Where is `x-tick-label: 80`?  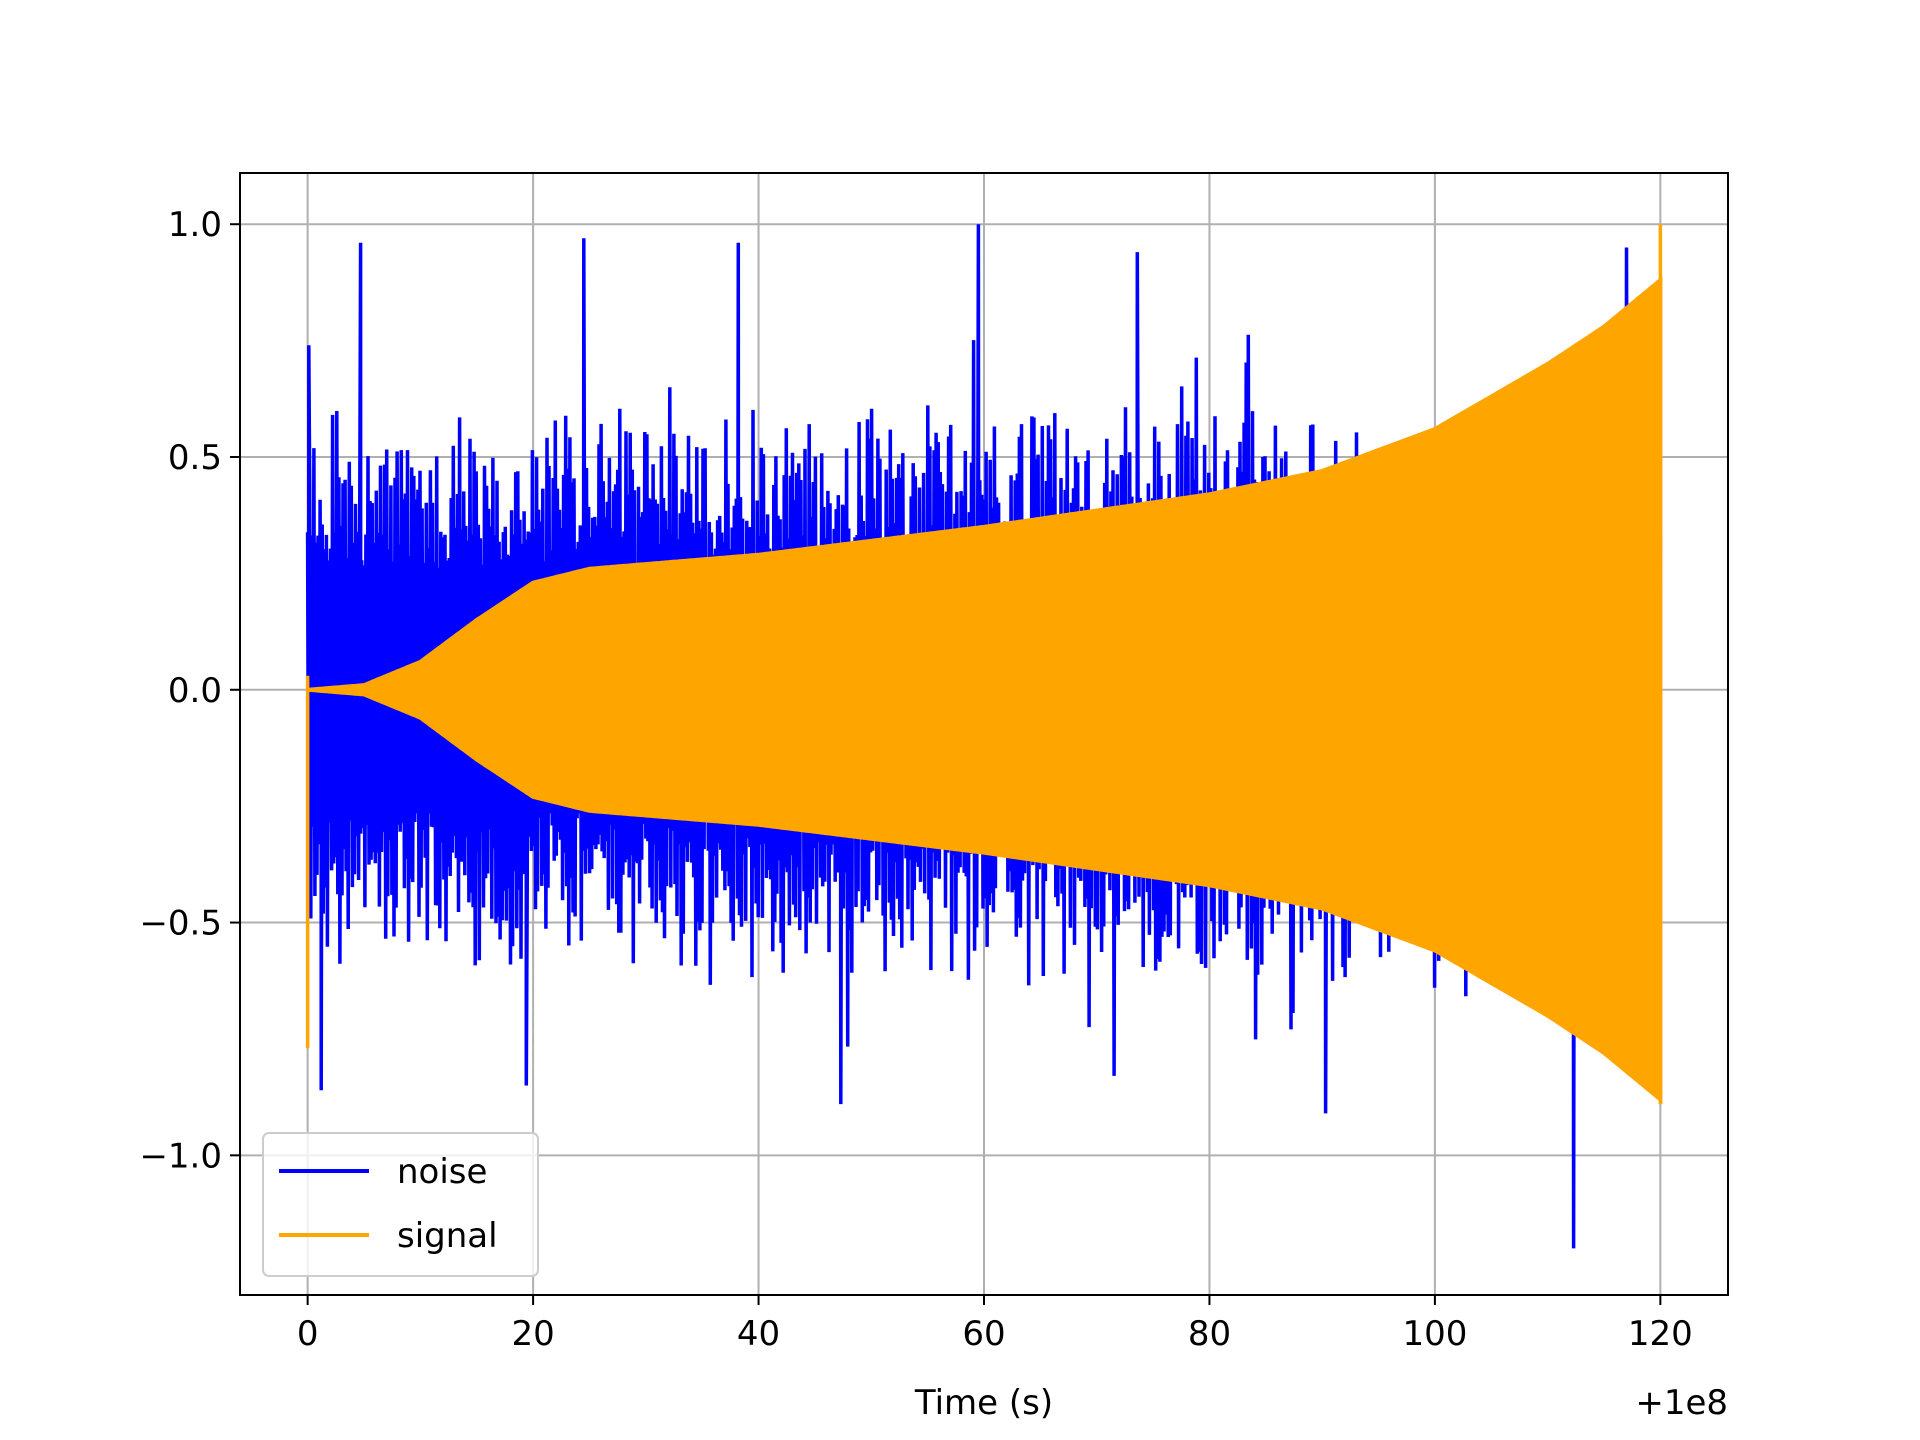
x-tick-label: 80 is located at coordinates (1209, 1334).